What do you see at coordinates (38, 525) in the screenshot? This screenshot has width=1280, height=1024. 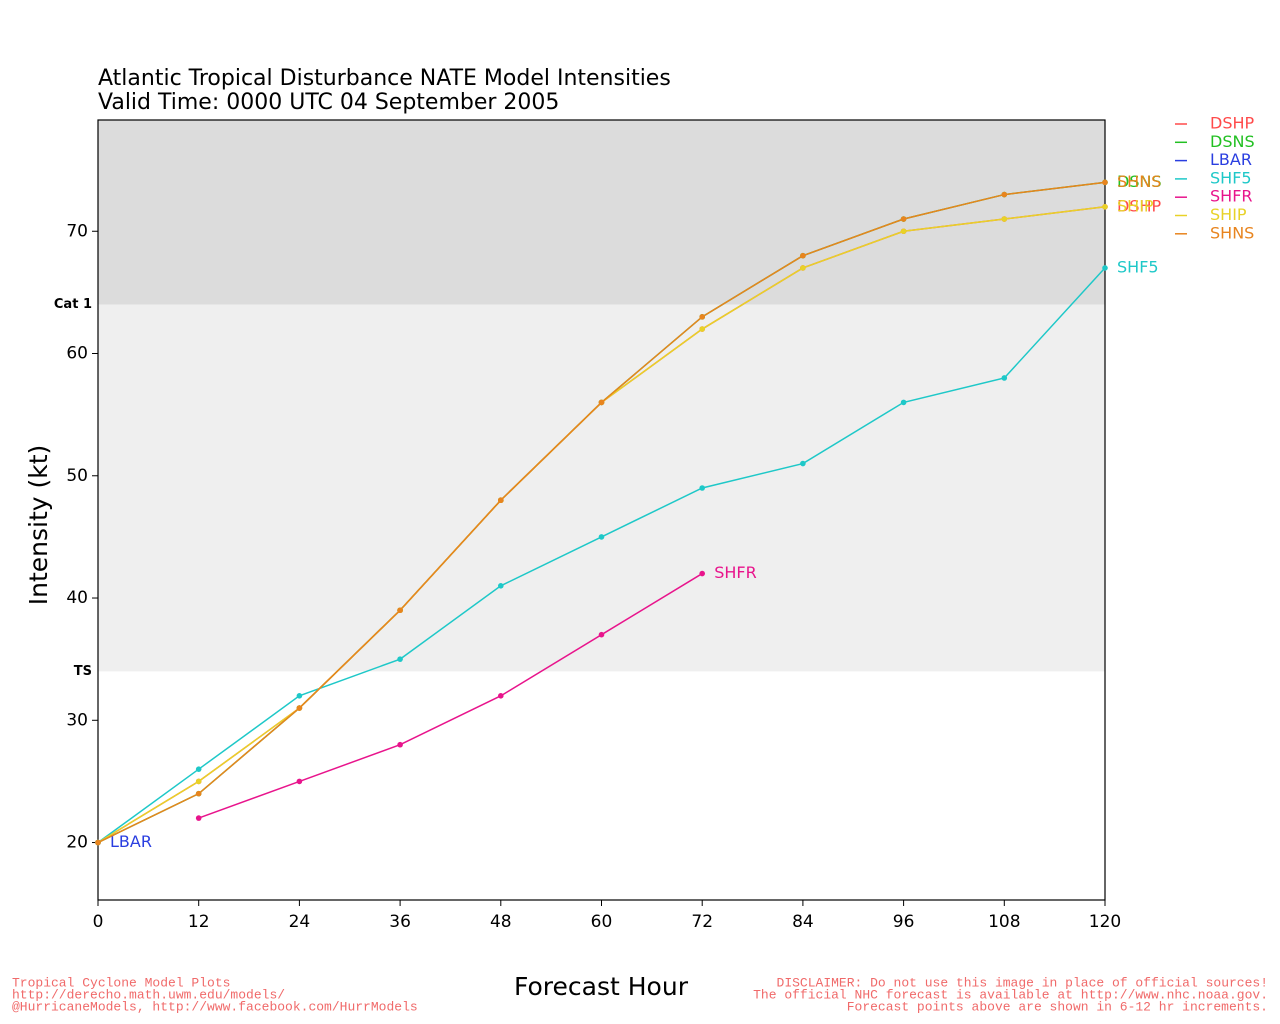 I see `y-axis-label: Intensity (kt)` at bounding box center [38, 525].